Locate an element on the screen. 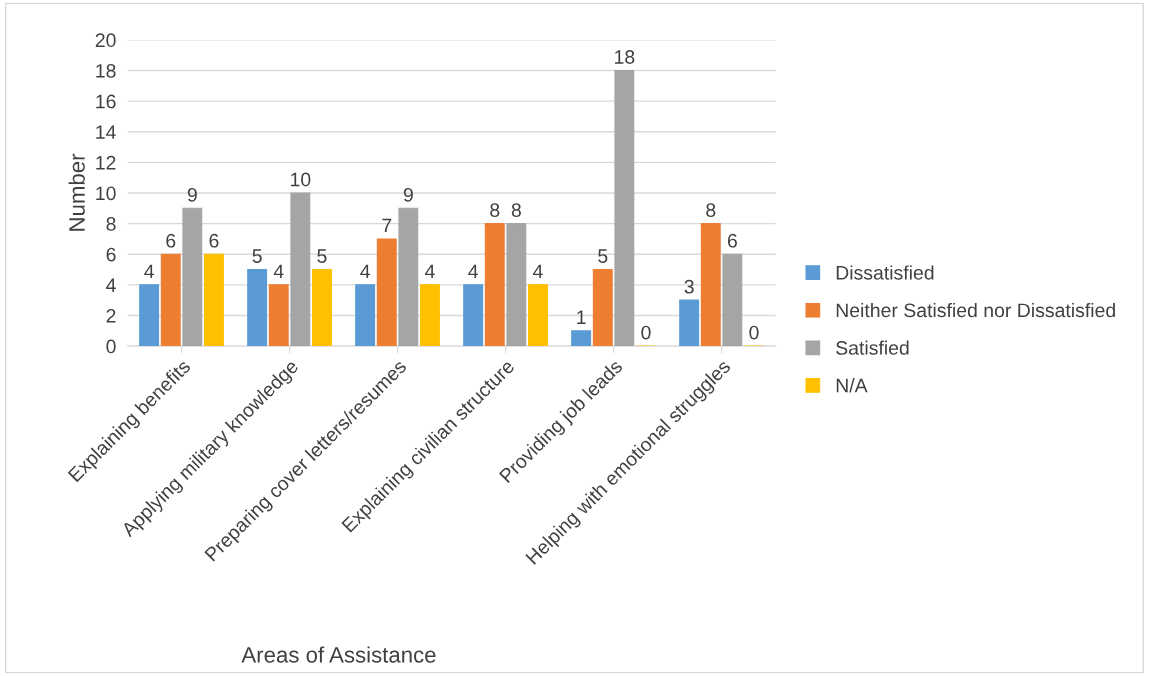 This screenshot has height=676, width=1149. y-tick-label: 0 is located at coordinates (111, 346).